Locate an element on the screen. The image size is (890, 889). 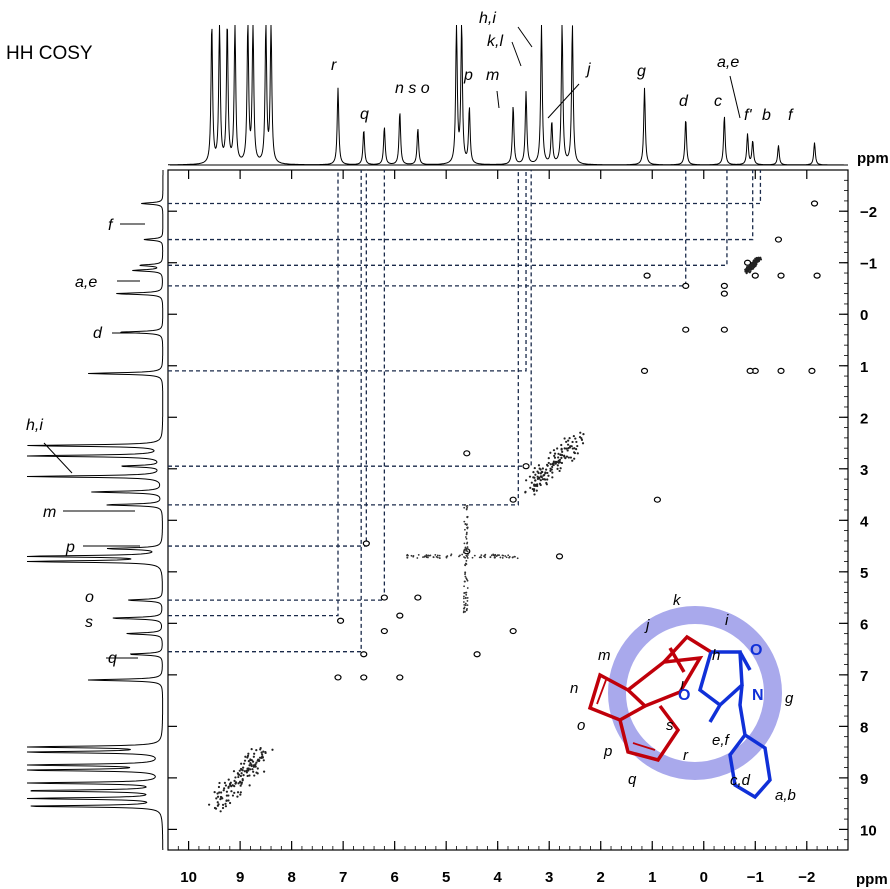
top-peak-label: p is located at coordinates (468, 75).